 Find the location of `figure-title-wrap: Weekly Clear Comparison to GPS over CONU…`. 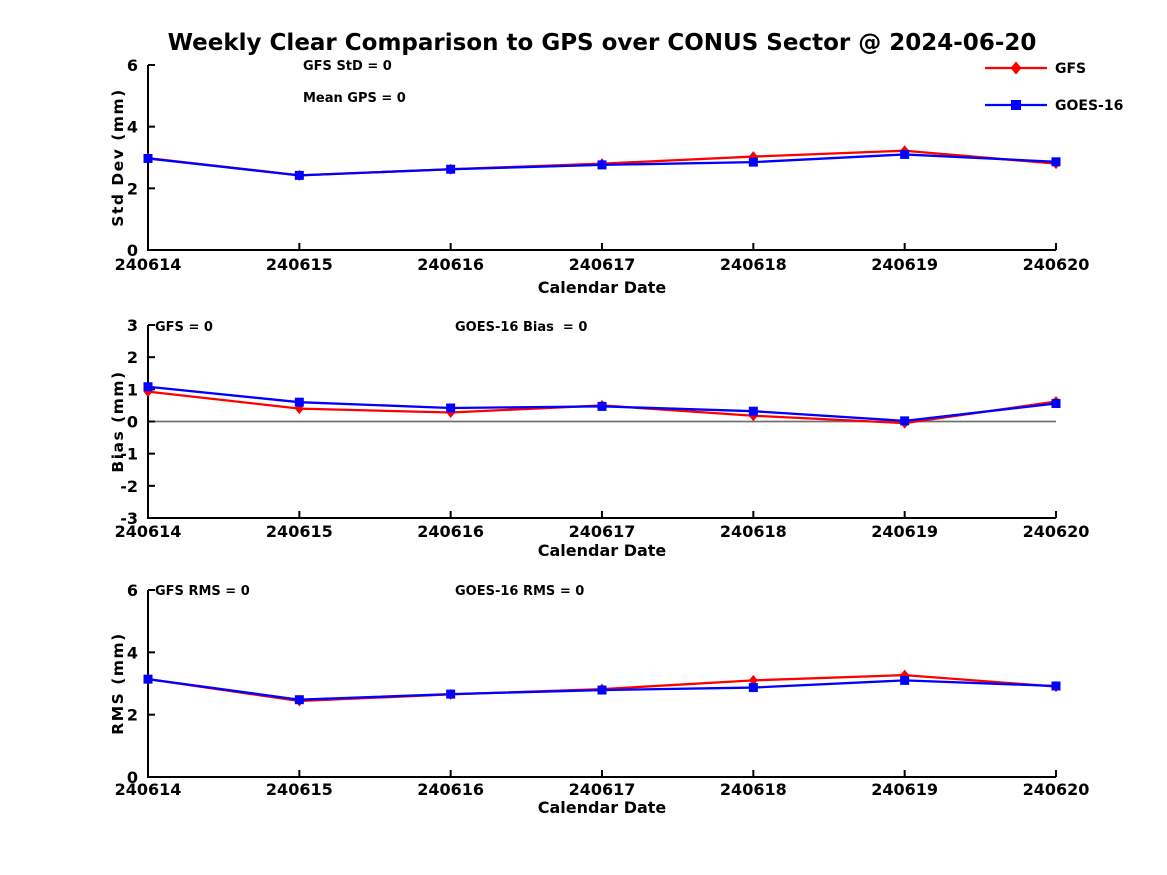

figure-title-wrap: Weekly Clear Comparison to GPS over CONU… is located at coordinates (602, 43).